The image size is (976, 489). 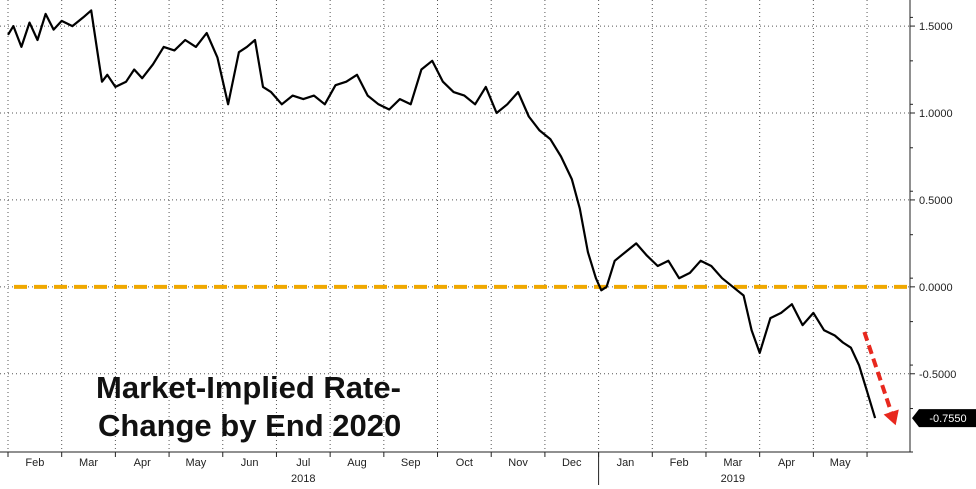 I want to click on trend-arrow-group, so click(x=880, y=378).